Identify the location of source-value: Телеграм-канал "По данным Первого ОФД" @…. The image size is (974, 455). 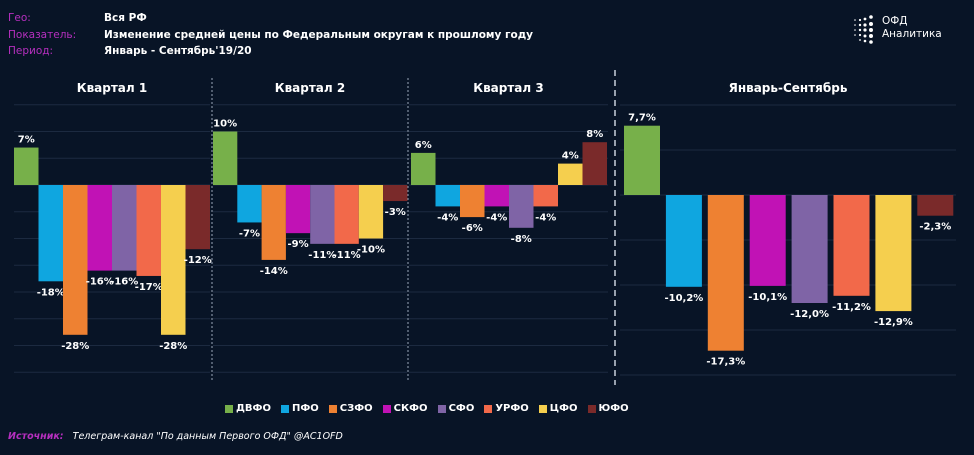
(207, 436).